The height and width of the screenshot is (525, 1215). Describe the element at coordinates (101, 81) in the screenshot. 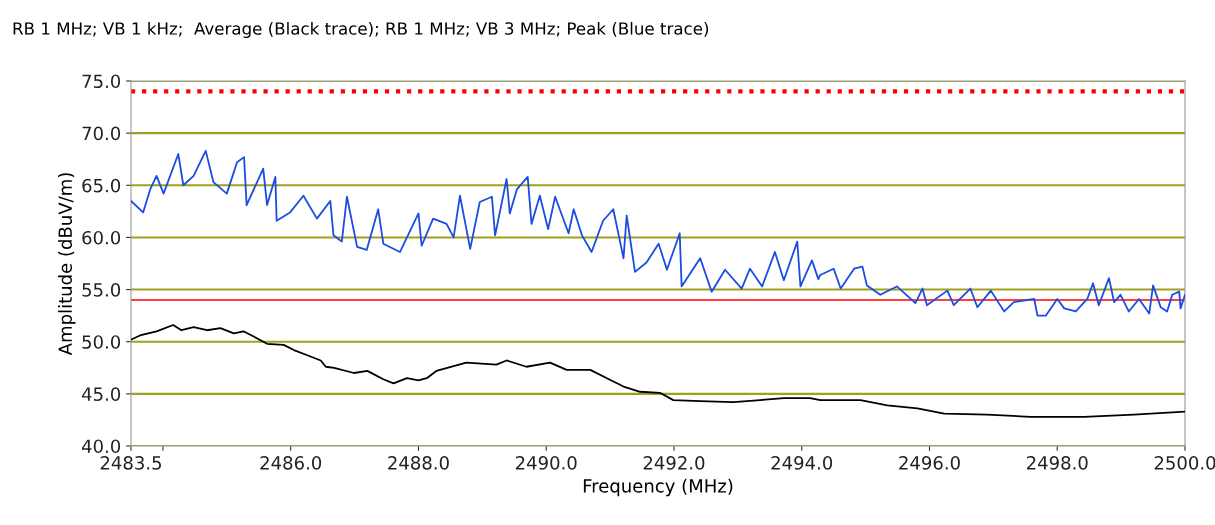

I see `y-tick-label: 75.0` at that location.